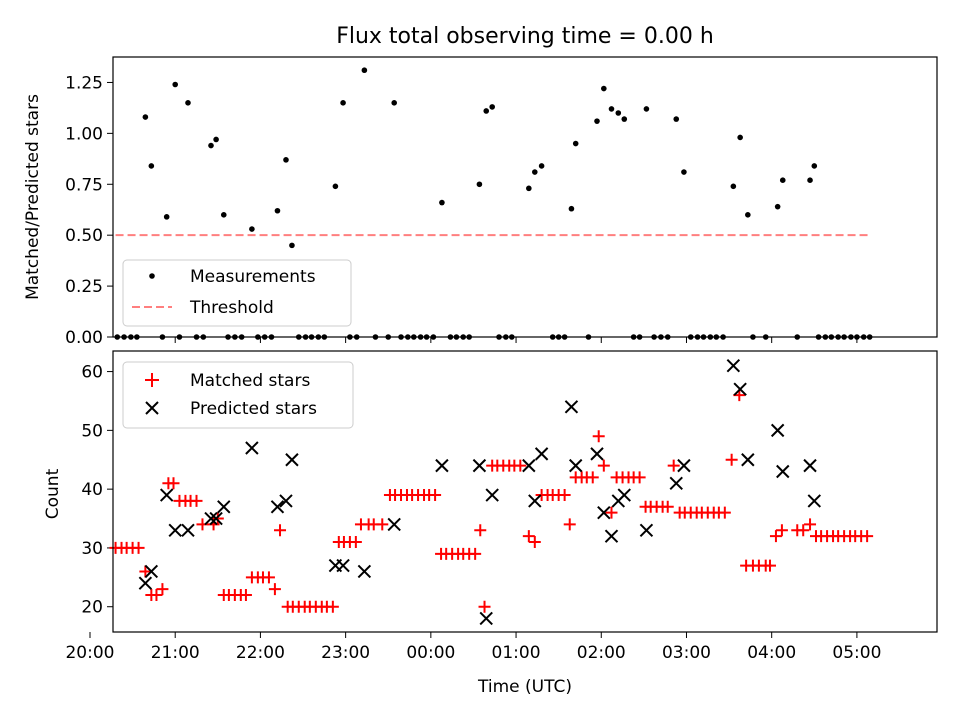 This screenshot has height=720, width=960. I want to click on legend-matched-marker, so click(152, 380).